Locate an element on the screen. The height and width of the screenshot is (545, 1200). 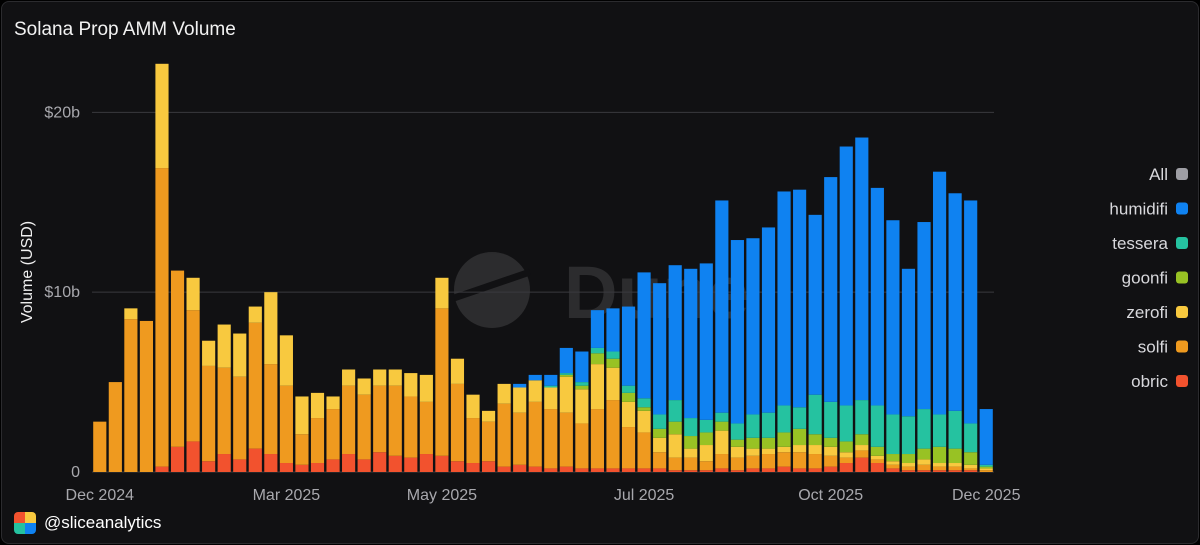
legend-item-all: All is located at coordinates (1168, 174).